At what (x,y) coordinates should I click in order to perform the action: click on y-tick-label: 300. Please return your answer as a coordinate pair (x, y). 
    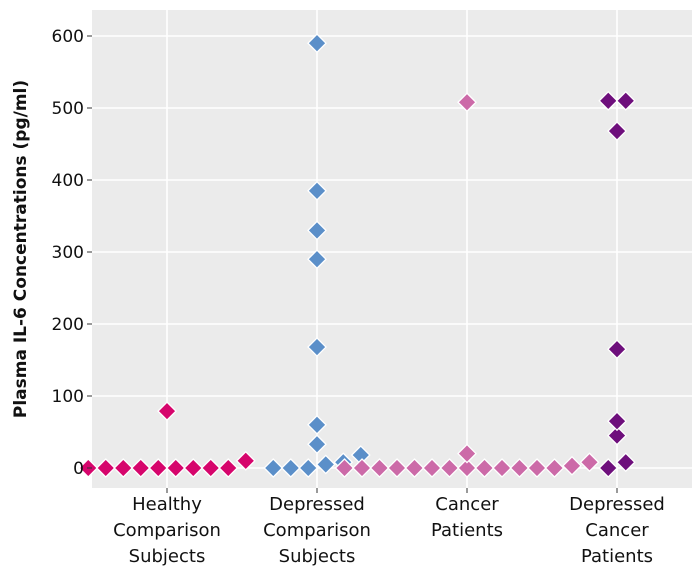
    Looking at the image, I should click on (68, 253).